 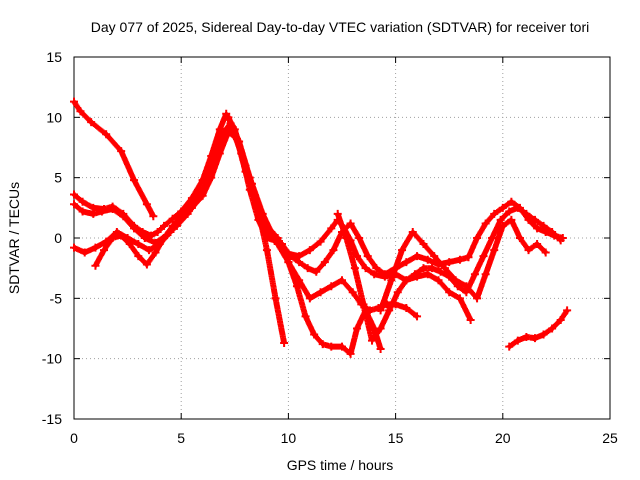 I want to click on y-tick-label: 15, so click(x=54, y=57).